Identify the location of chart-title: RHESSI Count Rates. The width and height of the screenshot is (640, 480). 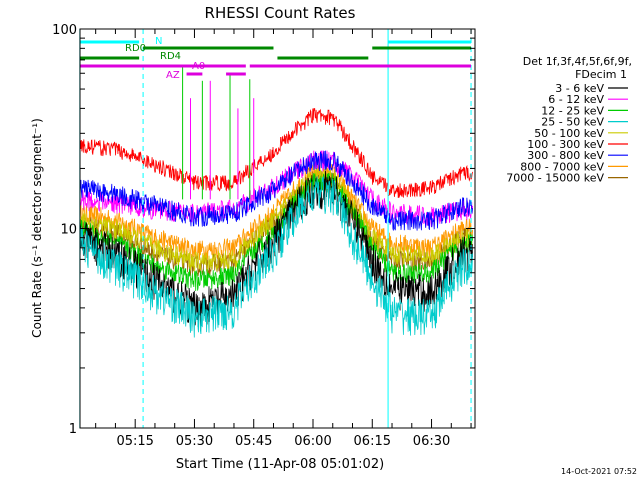
(280, 13).